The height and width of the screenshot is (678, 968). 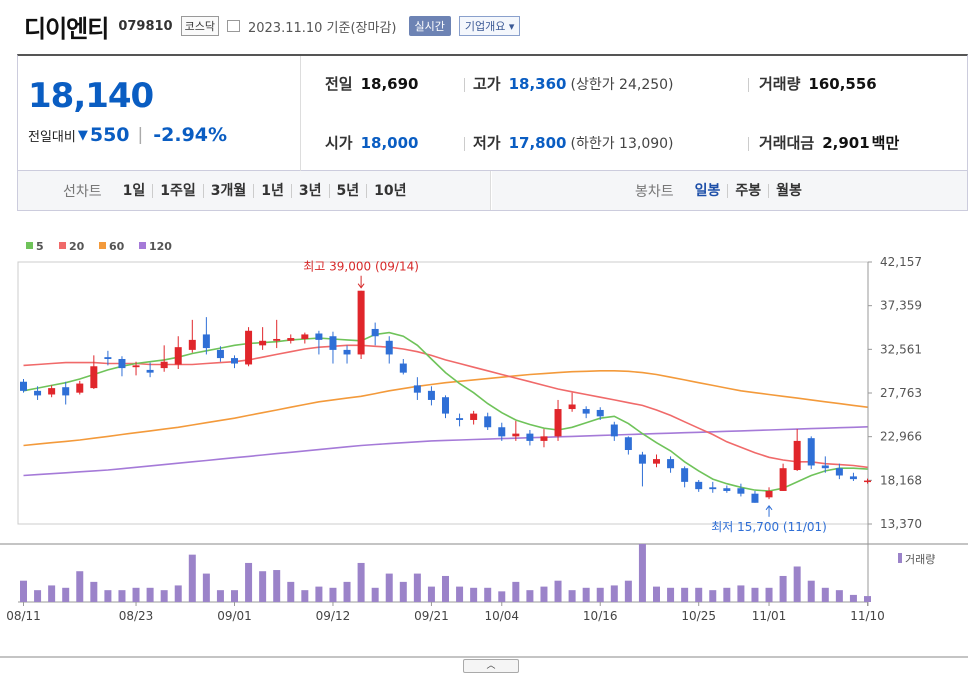 I want to click on line-tab-2: 3개월, so click(x=228, y=190).